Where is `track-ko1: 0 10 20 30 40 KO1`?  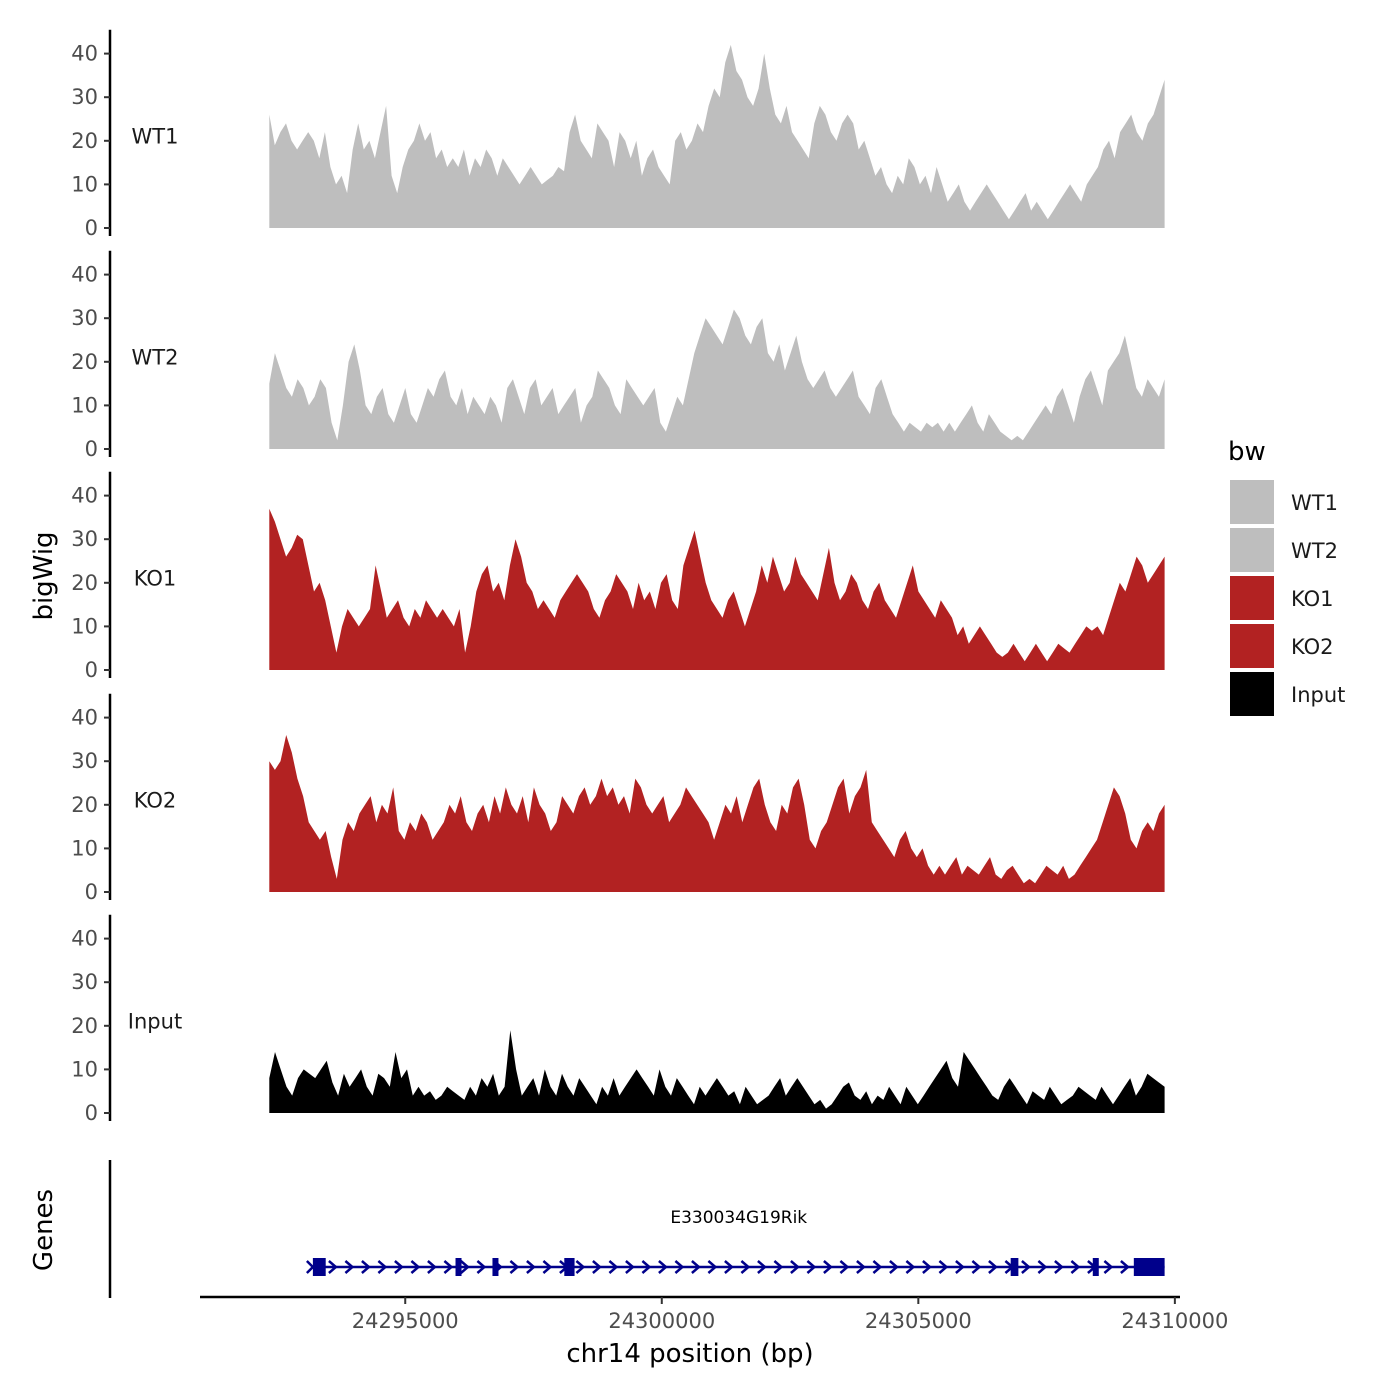 track-ko1: 0 10 20 30 40 KO1 is located at coordinates (618, 576).